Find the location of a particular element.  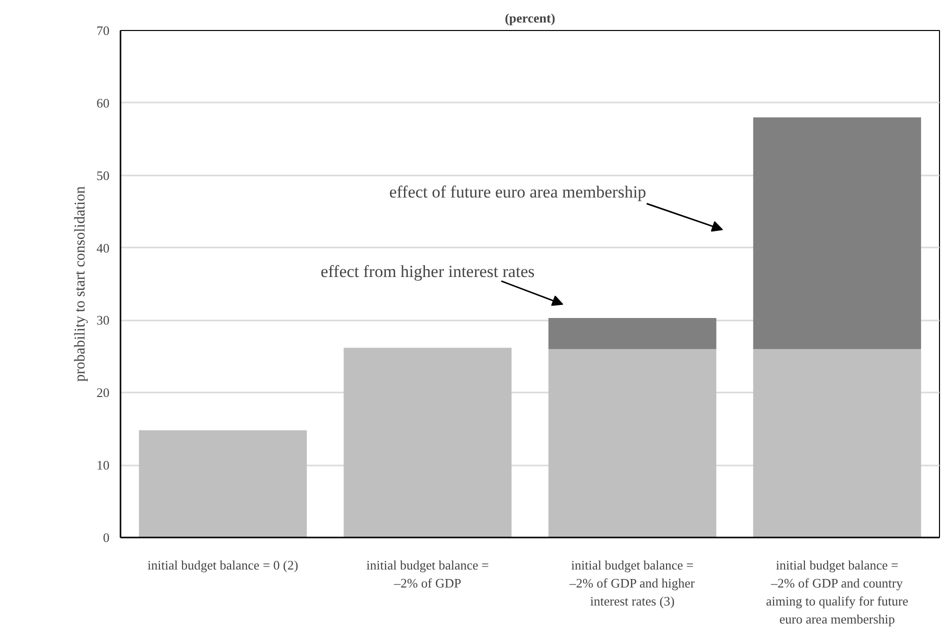

y-tick-label: 0 is located at coordinates (106, 537).